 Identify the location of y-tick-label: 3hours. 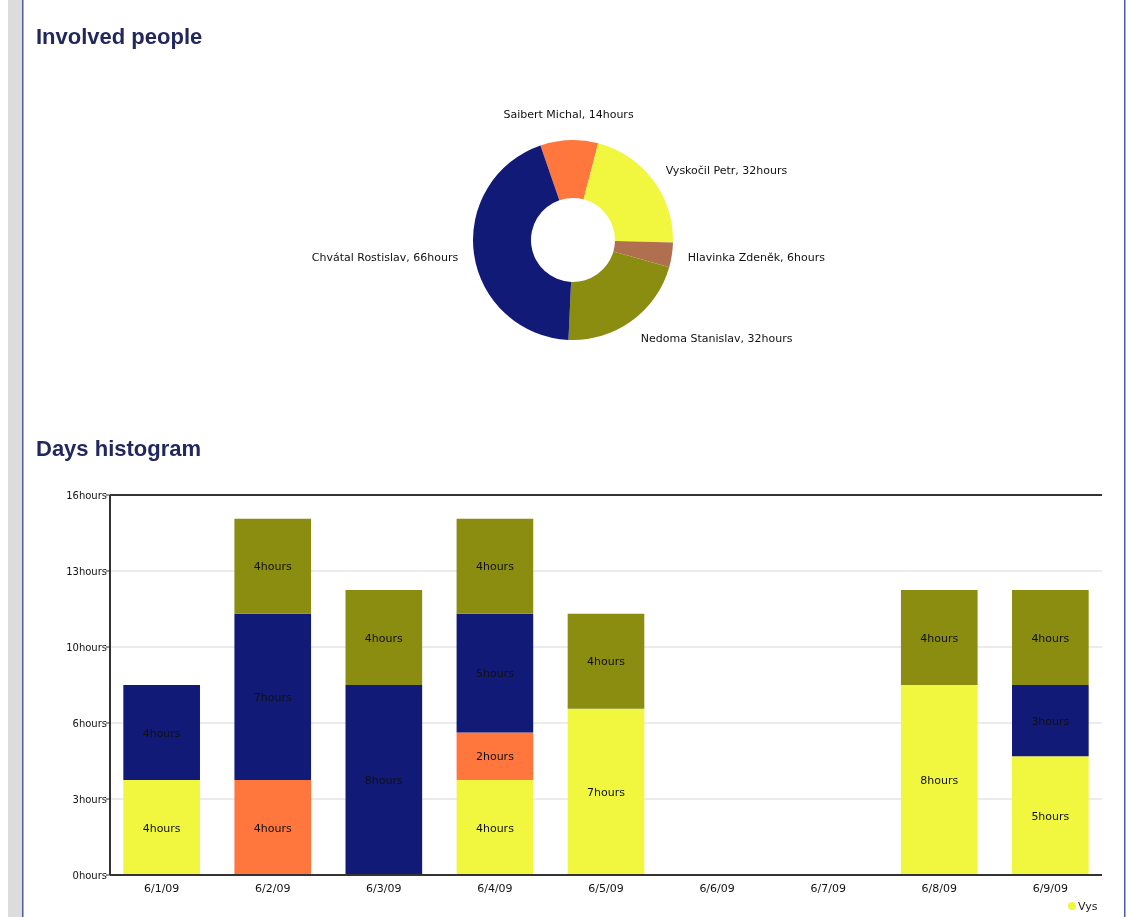
(89, 799).